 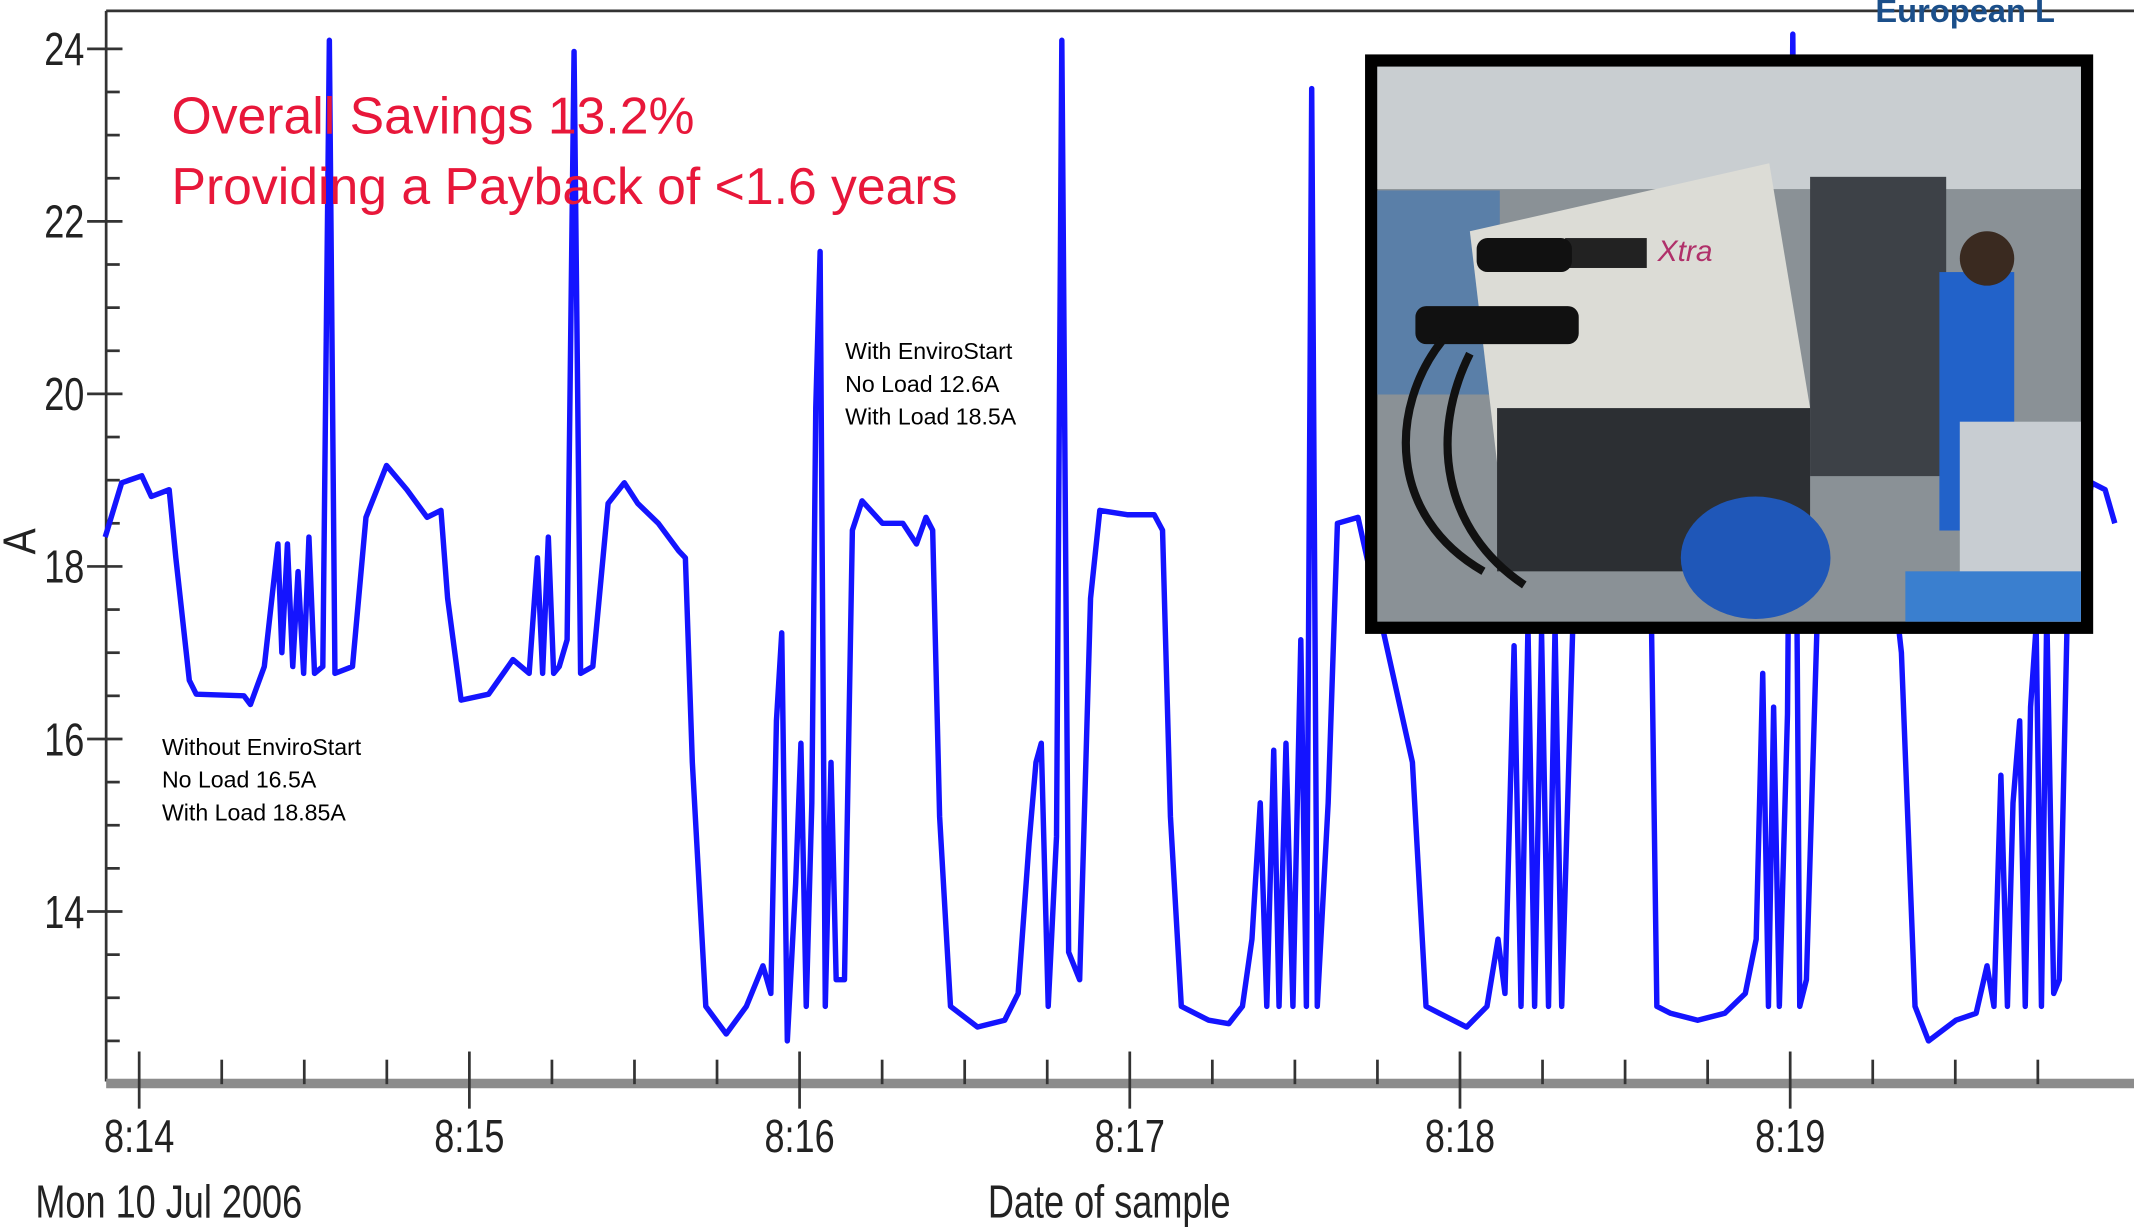 What do you see at coordinates (1130, 1136) in the screenshot?
I see `x-tick-label: 8:17` at bounding box center [1130, 1136].